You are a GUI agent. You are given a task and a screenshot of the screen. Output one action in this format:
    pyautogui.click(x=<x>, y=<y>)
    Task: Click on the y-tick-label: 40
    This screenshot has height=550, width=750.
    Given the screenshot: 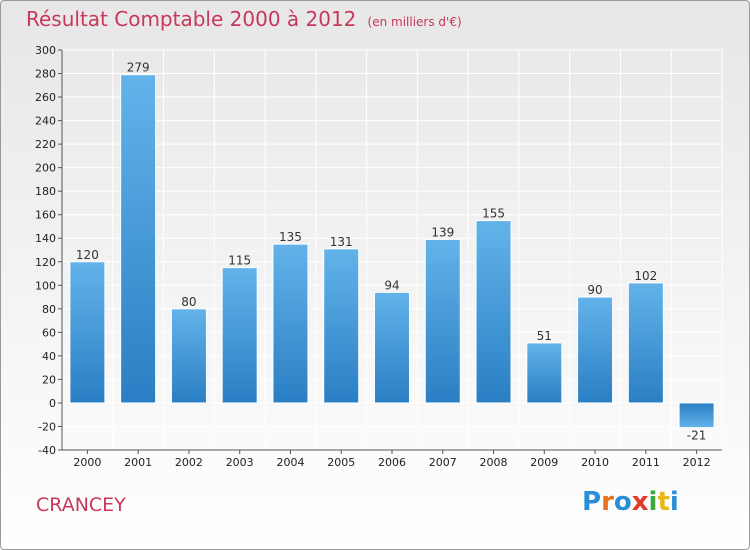 What is the action you would take?
    pyautogui.click(x=49, y=356)
    